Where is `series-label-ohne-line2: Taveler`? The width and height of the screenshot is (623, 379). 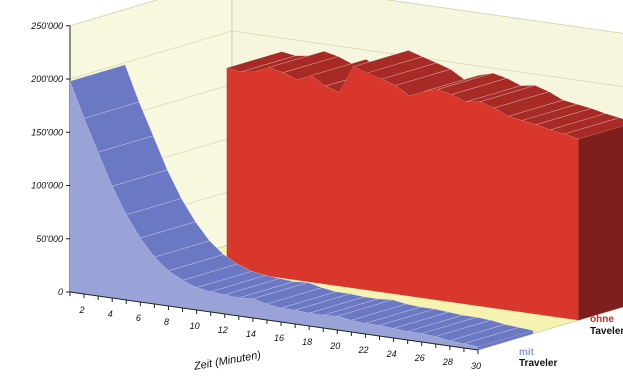 series-label-ohne-line2: Taveler is located at coordinates (606, 331).